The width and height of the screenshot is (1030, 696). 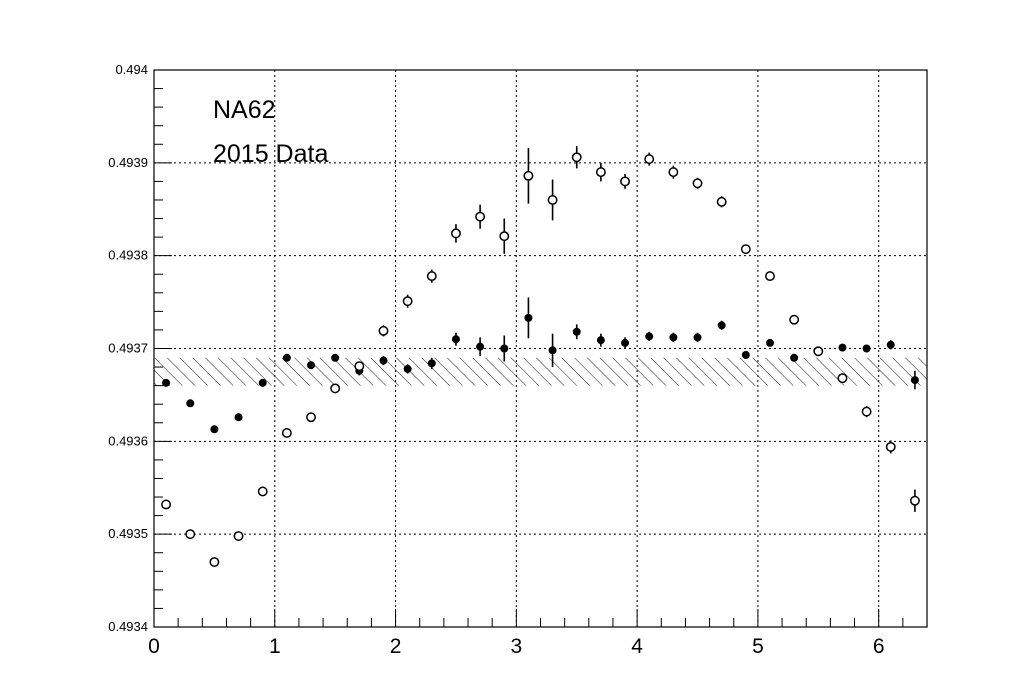 What do you see at coordinates (270, 132) in the screenshot?
I see `annotation-layer: NA62 2015 Data` at bounding box center [270, 132].